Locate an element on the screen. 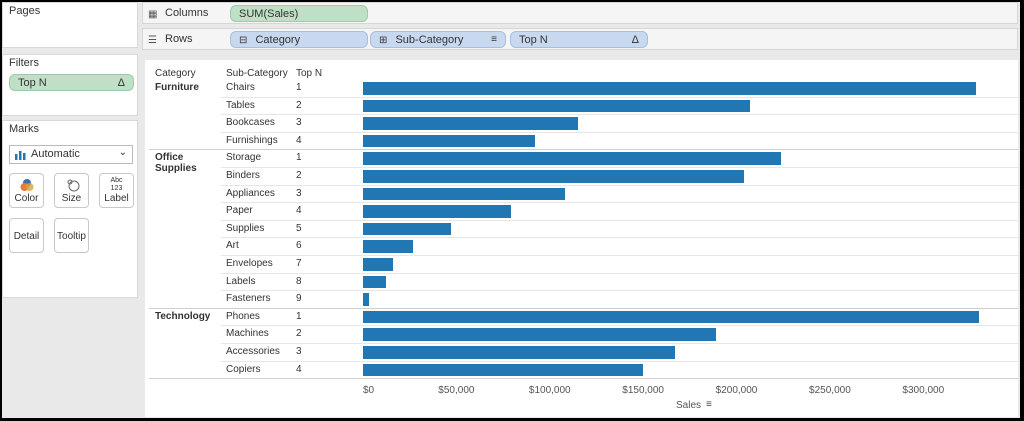 The width and height of the screenshot is (1024, 421). bar-accessories is located at coordinates (519, 352).